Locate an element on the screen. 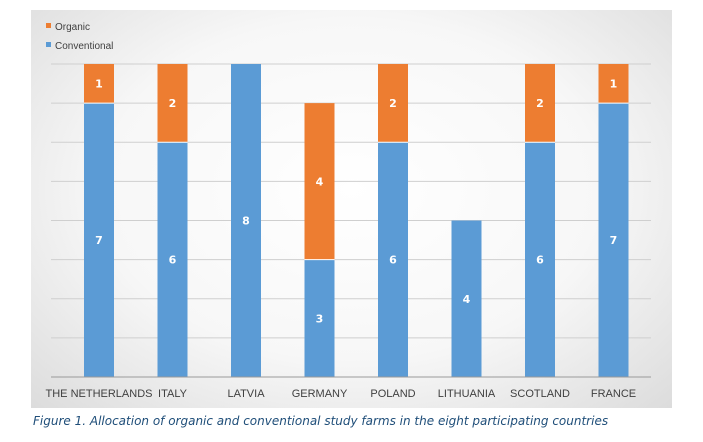 The width and height of the screenshot is (703, 442). x-tick-label: LITHUANIA is located at coordinates (467, 394).